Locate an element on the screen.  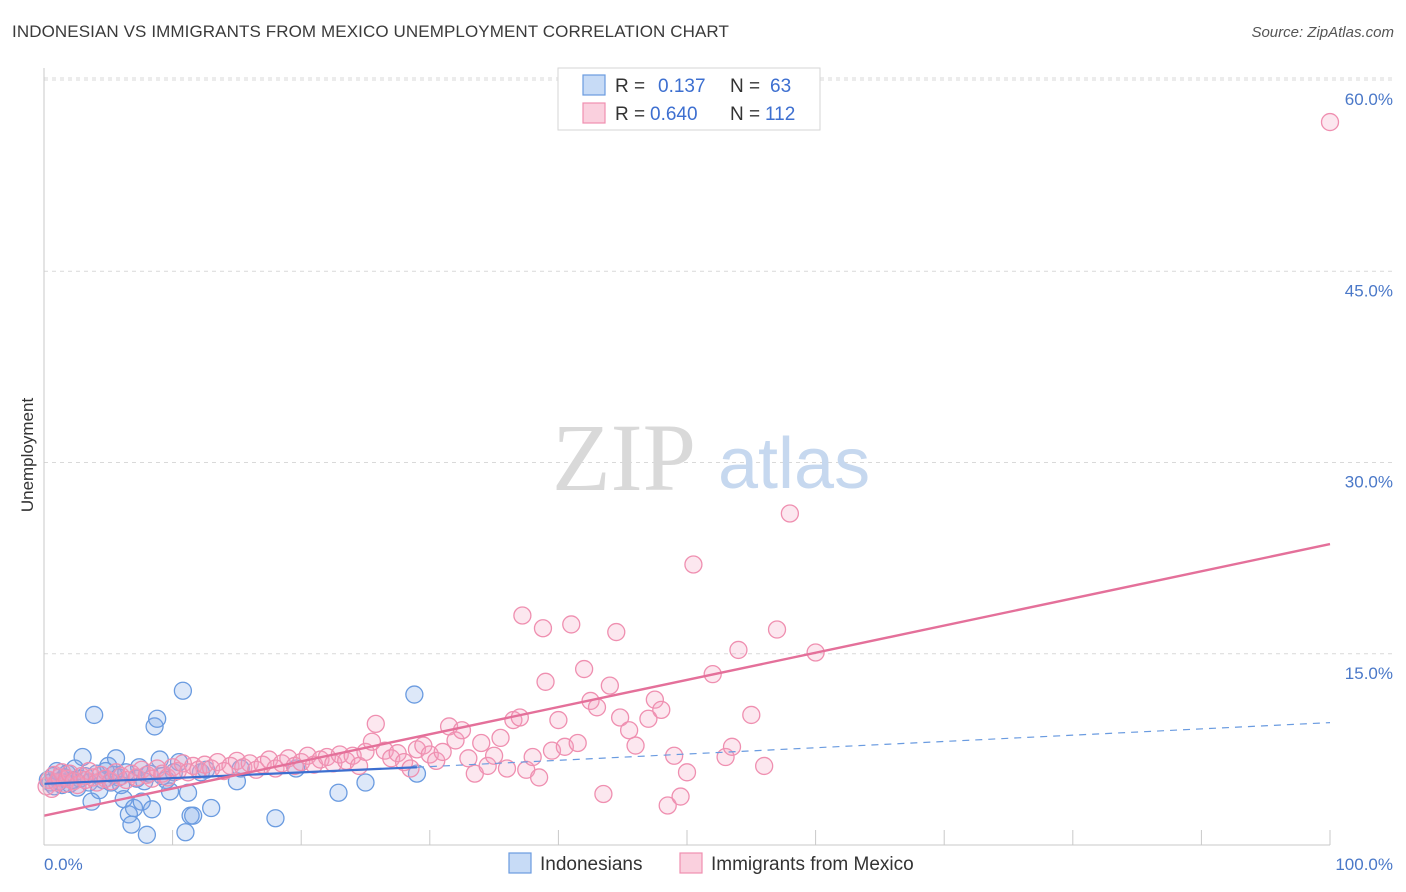
legend-r-value-2: 0.640 is located at coordinates (674, 114).